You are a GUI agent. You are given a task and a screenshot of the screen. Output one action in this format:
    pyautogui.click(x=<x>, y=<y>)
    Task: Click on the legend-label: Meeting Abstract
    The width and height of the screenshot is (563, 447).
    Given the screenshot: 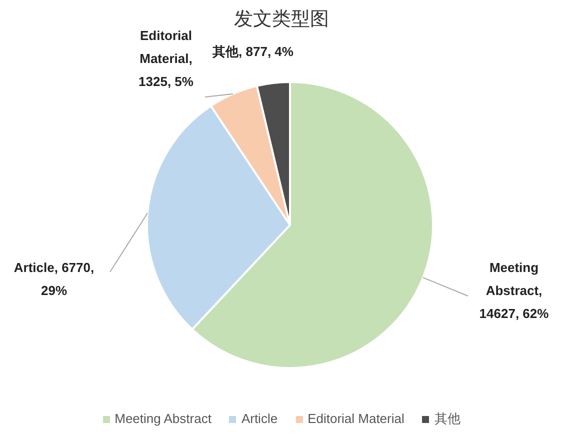 What is the action you would take?
    pyautogui.click(x=163, y=418)
    